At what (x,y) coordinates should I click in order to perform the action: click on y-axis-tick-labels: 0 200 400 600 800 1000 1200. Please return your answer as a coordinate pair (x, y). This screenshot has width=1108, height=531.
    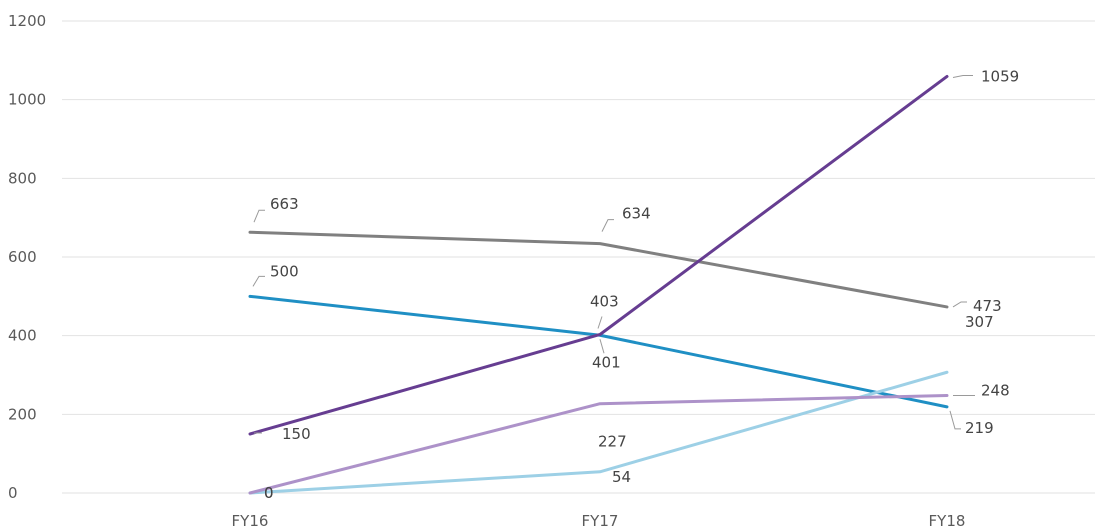
    Looking at the image, I should click on (27, 257).